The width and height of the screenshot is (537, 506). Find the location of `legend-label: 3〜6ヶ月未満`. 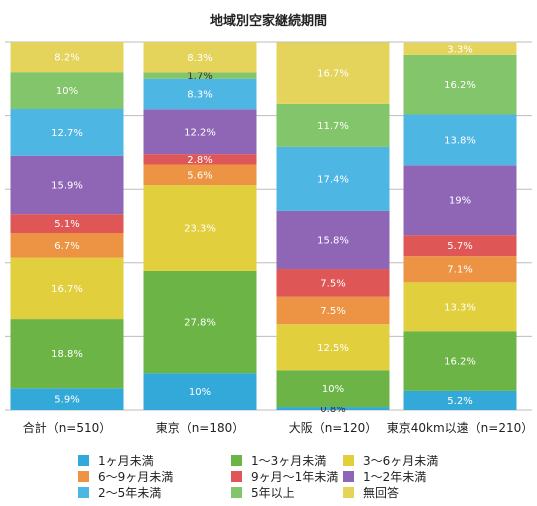

legend-label: 3〜6ヶ月未満 is located at coordinates (401, 461).